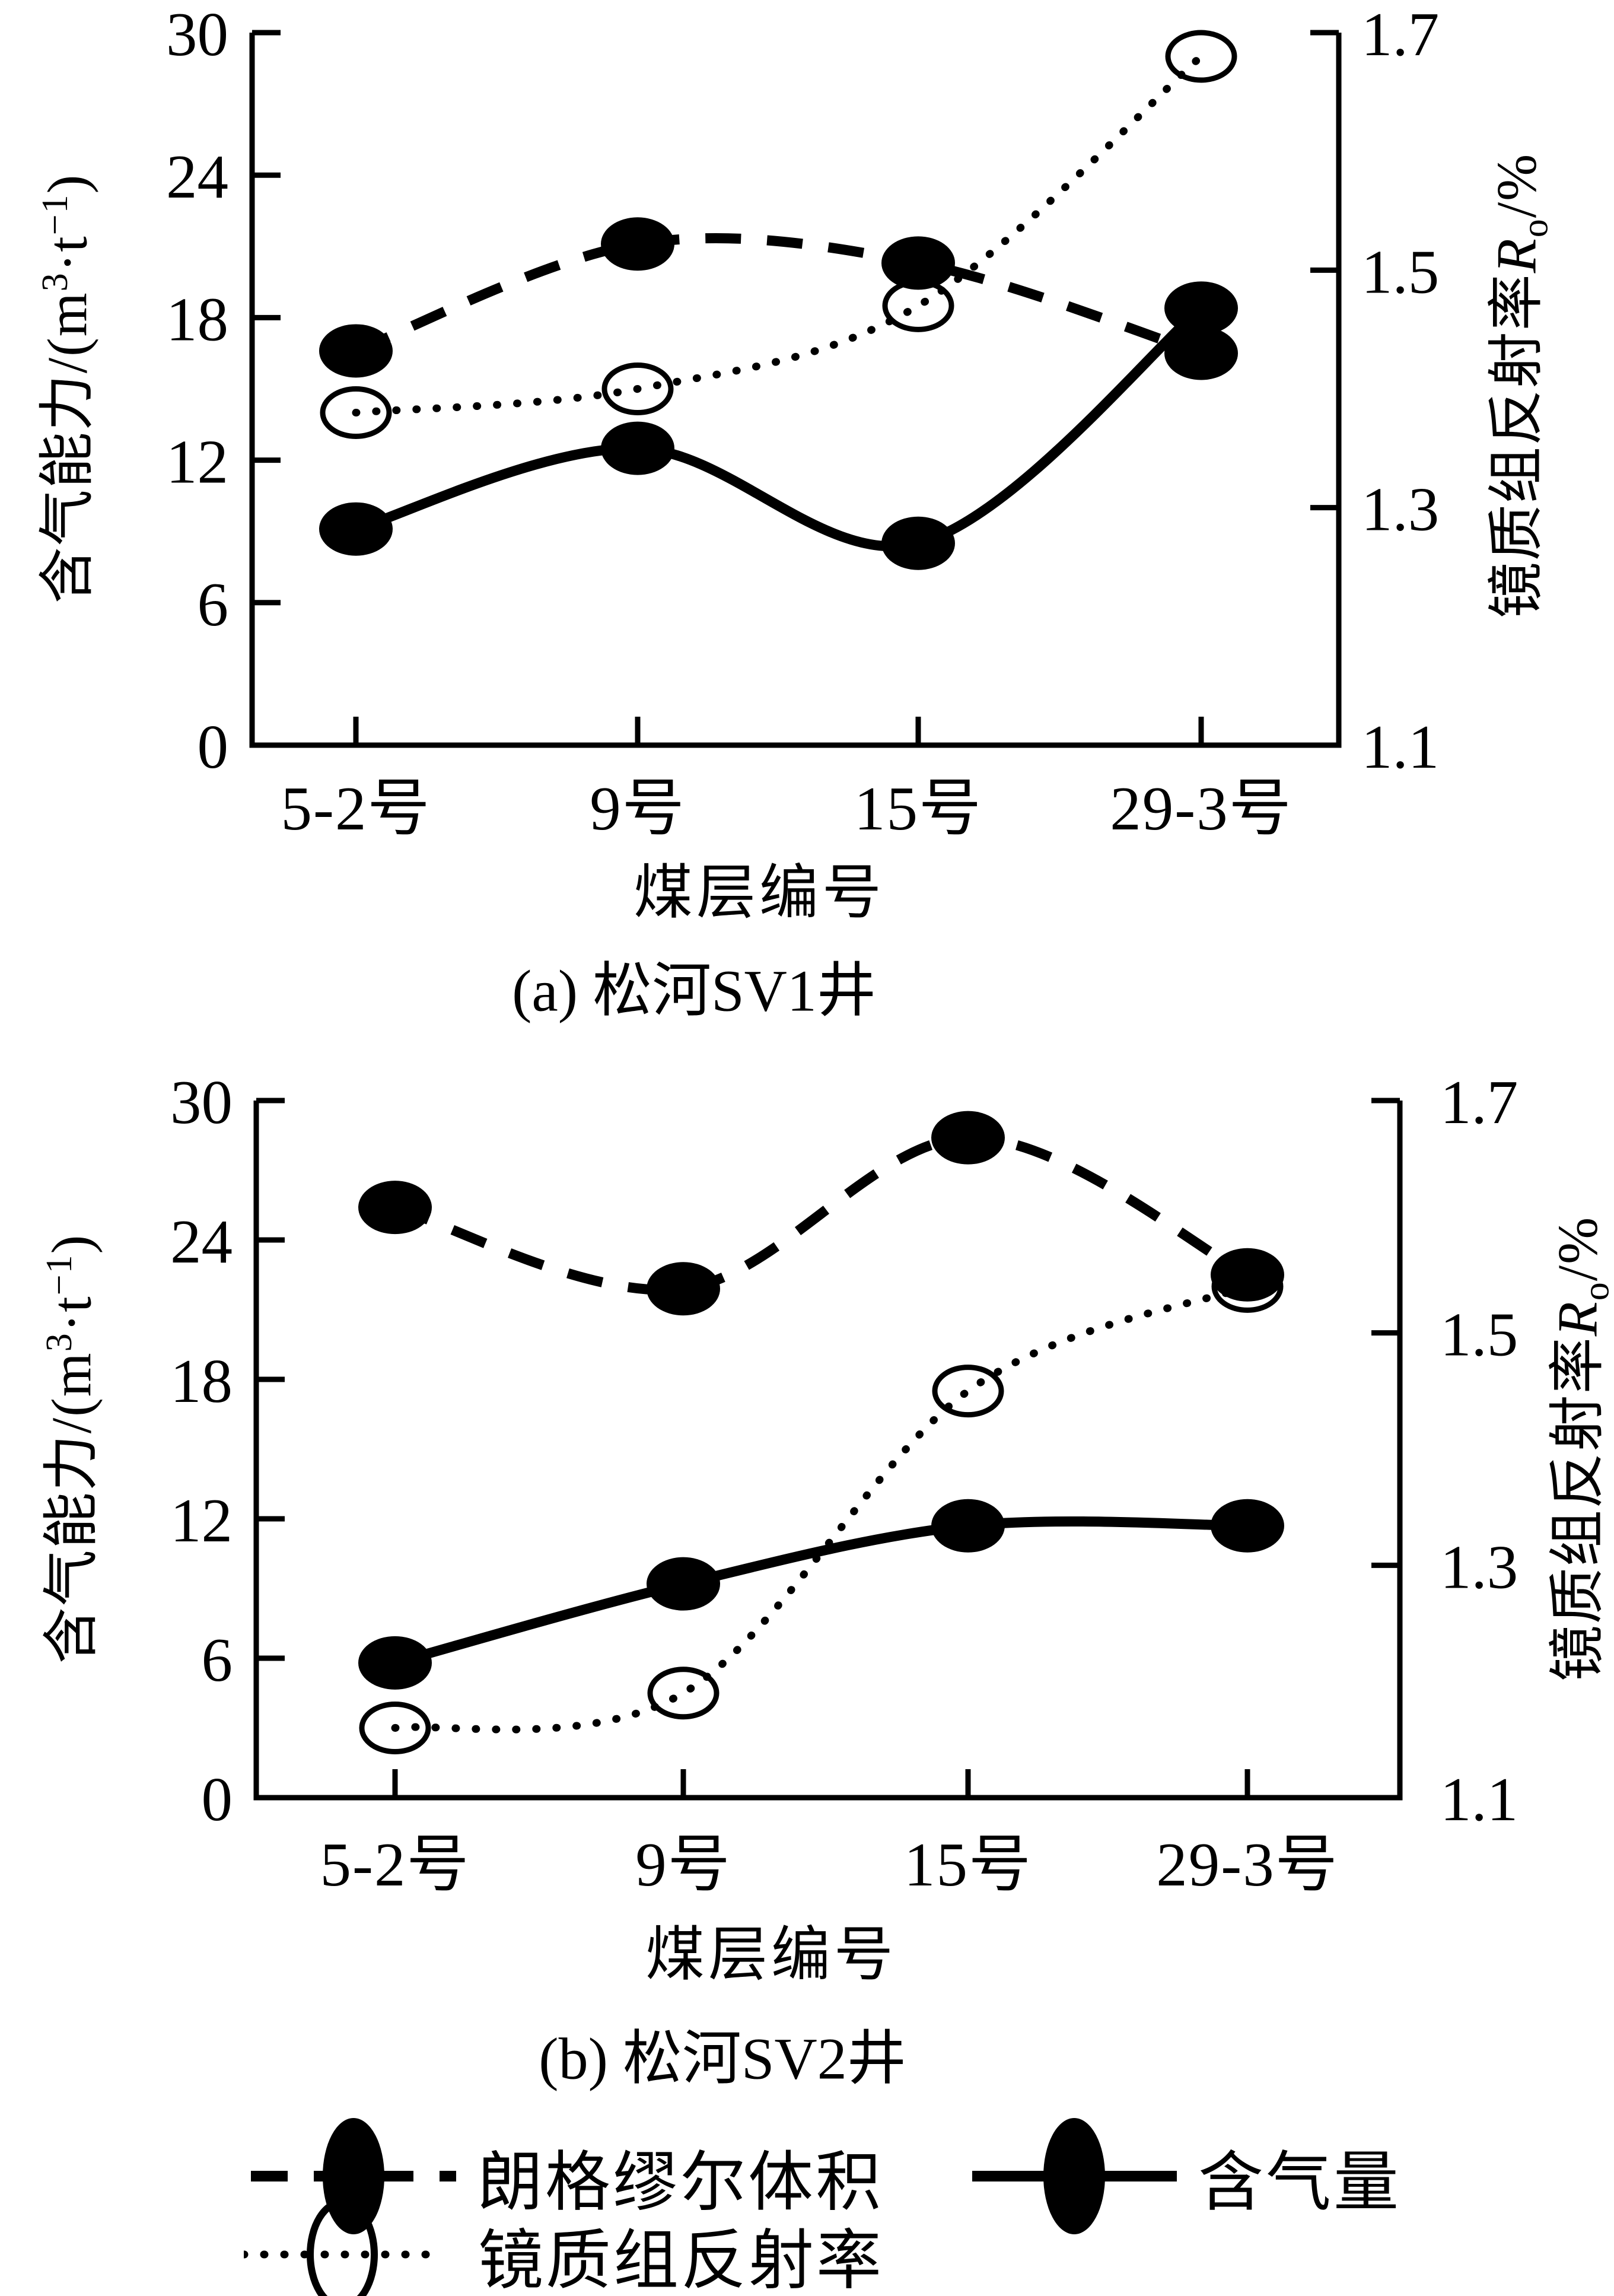 Image resolution: width=1614 pixels, height=2296 pixels. What do you see at coordinates (722, 2058) in the screenshot?
I see `panel-b-caption: (b) 松河SV2井` at bounding box center [722, 2058].